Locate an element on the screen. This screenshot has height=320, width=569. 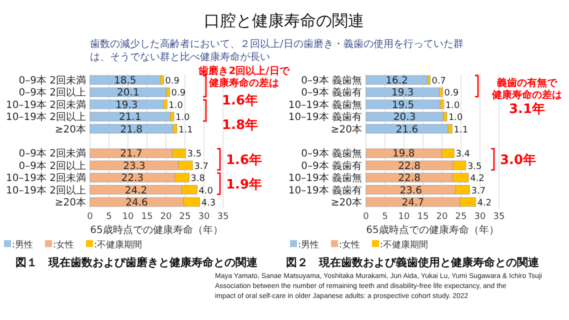
data-label: 21.6 is located at coordinates (407, 130).